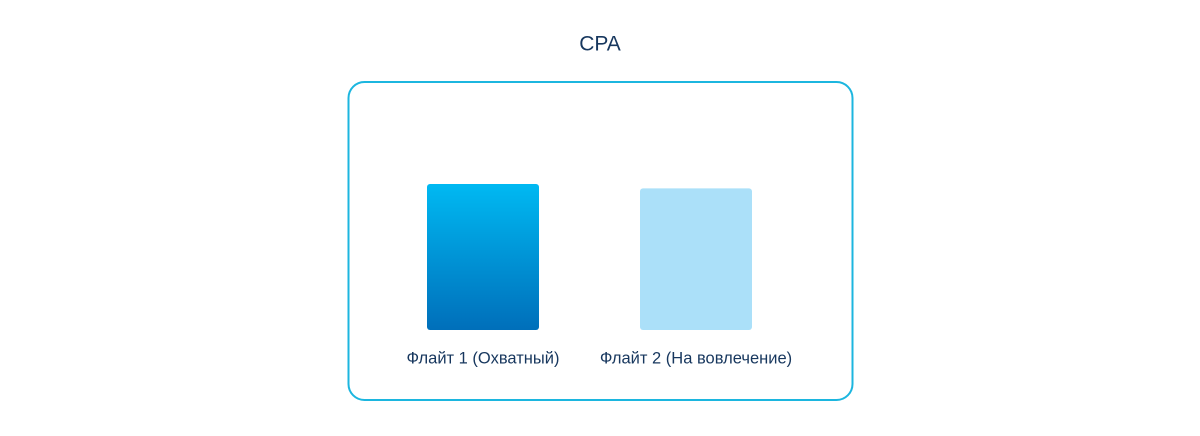 This screenshot has width=1200, height=436. Describe the element at coordinates (483, 358) in the screenshot. I see `x-tick-label: Флайт 1 (Охватный)` at that location.